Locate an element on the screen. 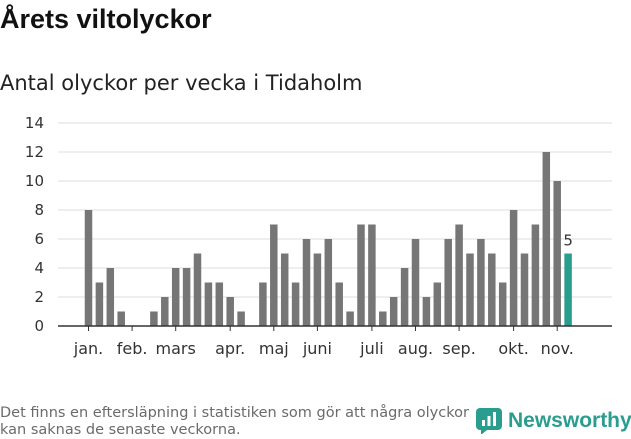 The image size is (631, 439). y-tick-label: 6 is located at coordinates (39, 239).